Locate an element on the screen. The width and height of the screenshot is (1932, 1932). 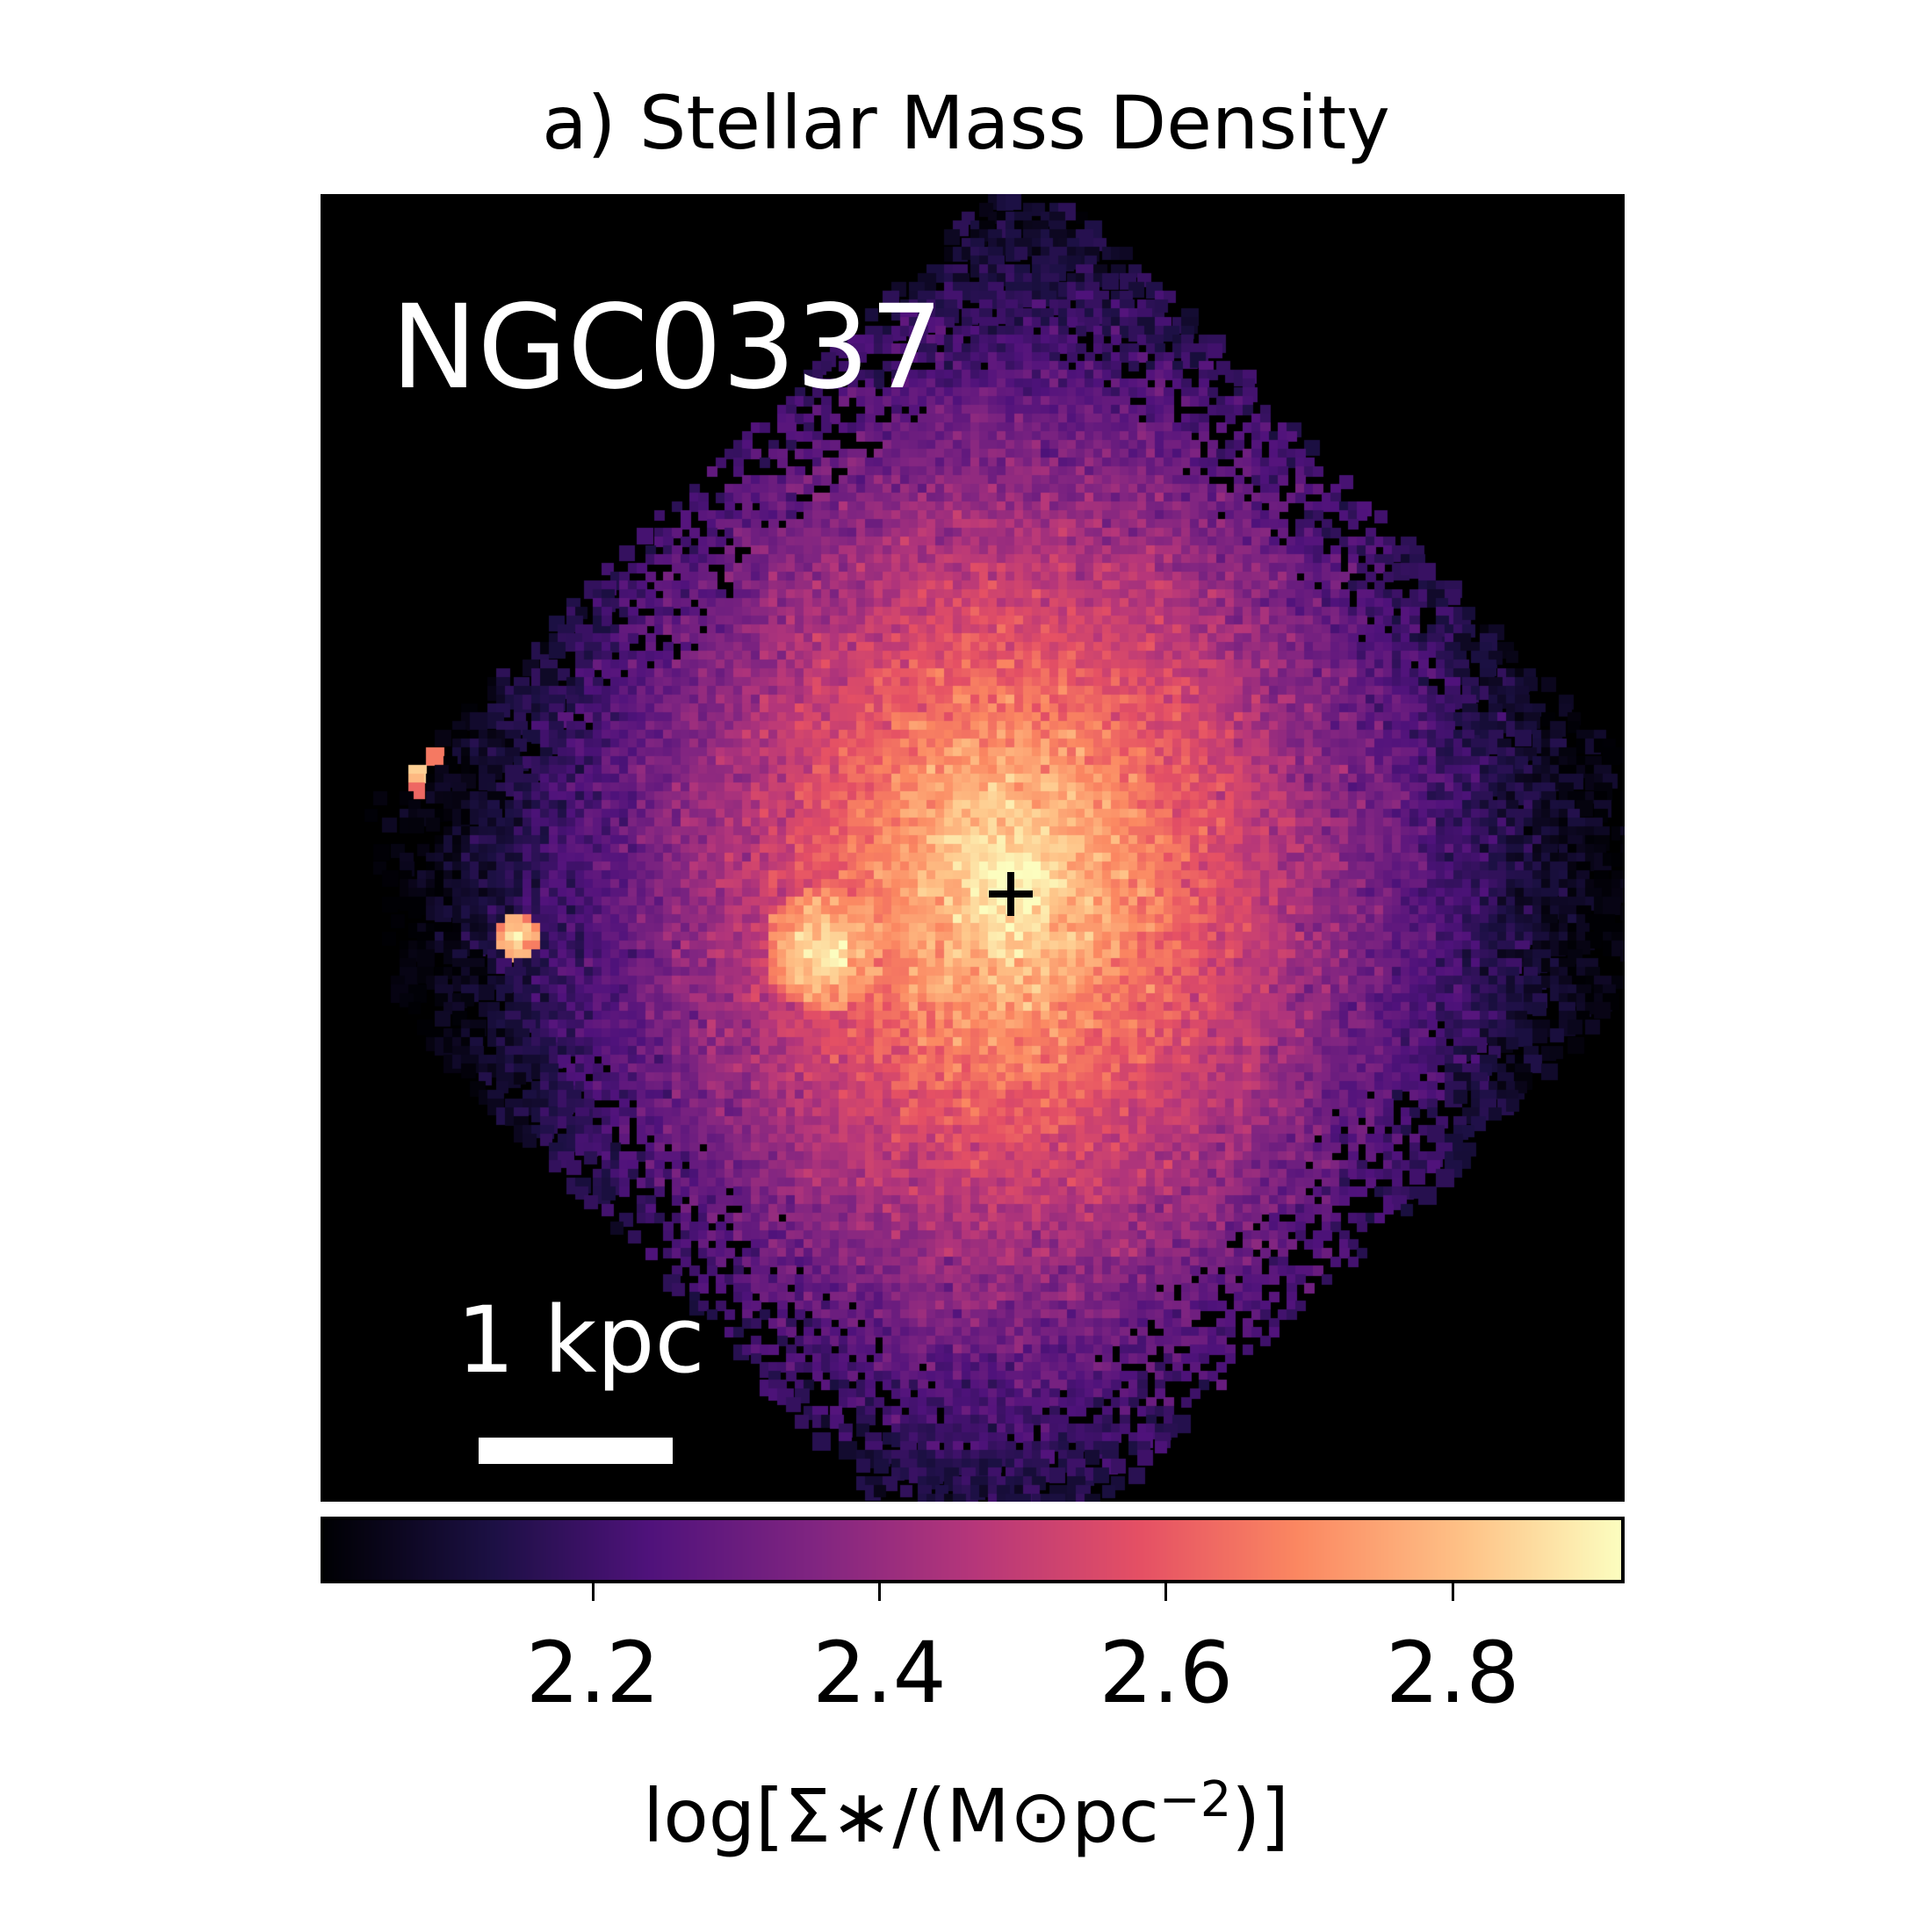
colorbar is located at coordinates (973, 1550).